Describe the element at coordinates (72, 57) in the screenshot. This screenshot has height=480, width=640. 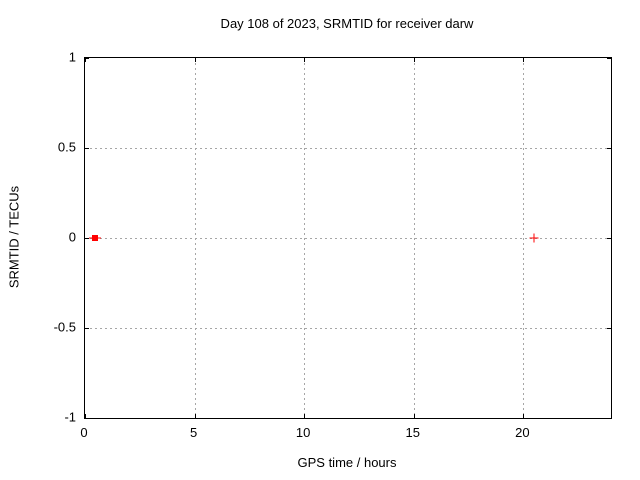
I see `y-tick-label: 1` at that location.